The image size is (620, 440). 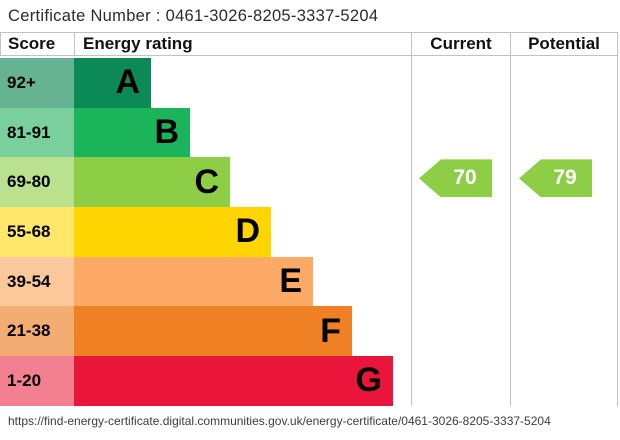 I want to click on rating-bar-f: F, so click(x=213, y=331).